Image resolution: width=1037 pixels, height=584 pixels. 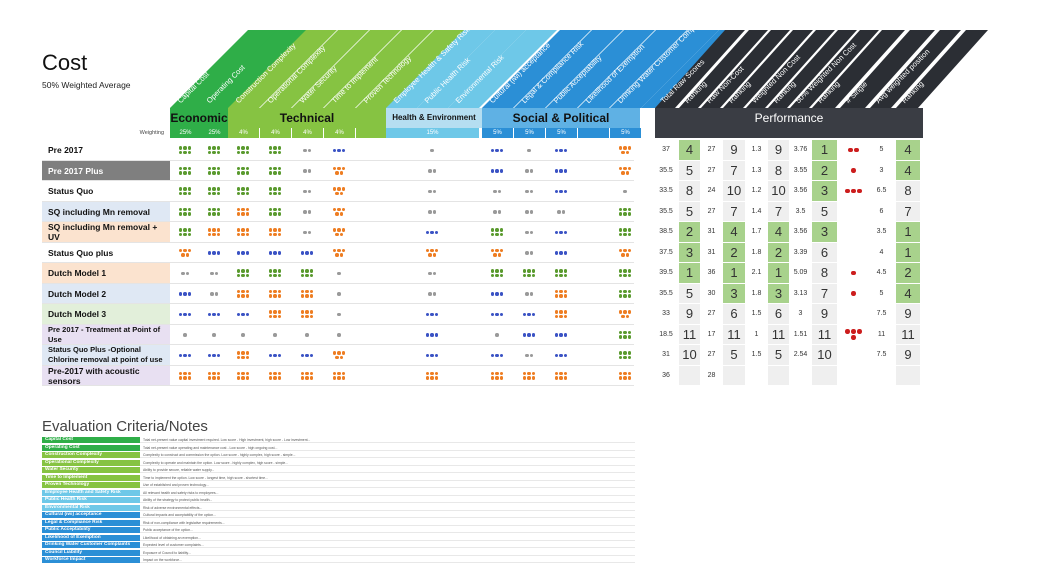 What do you see at coordinates (800, 293) in the screenshot?
I see `performance-cell: 3.13` at bounding box center [800, 293].